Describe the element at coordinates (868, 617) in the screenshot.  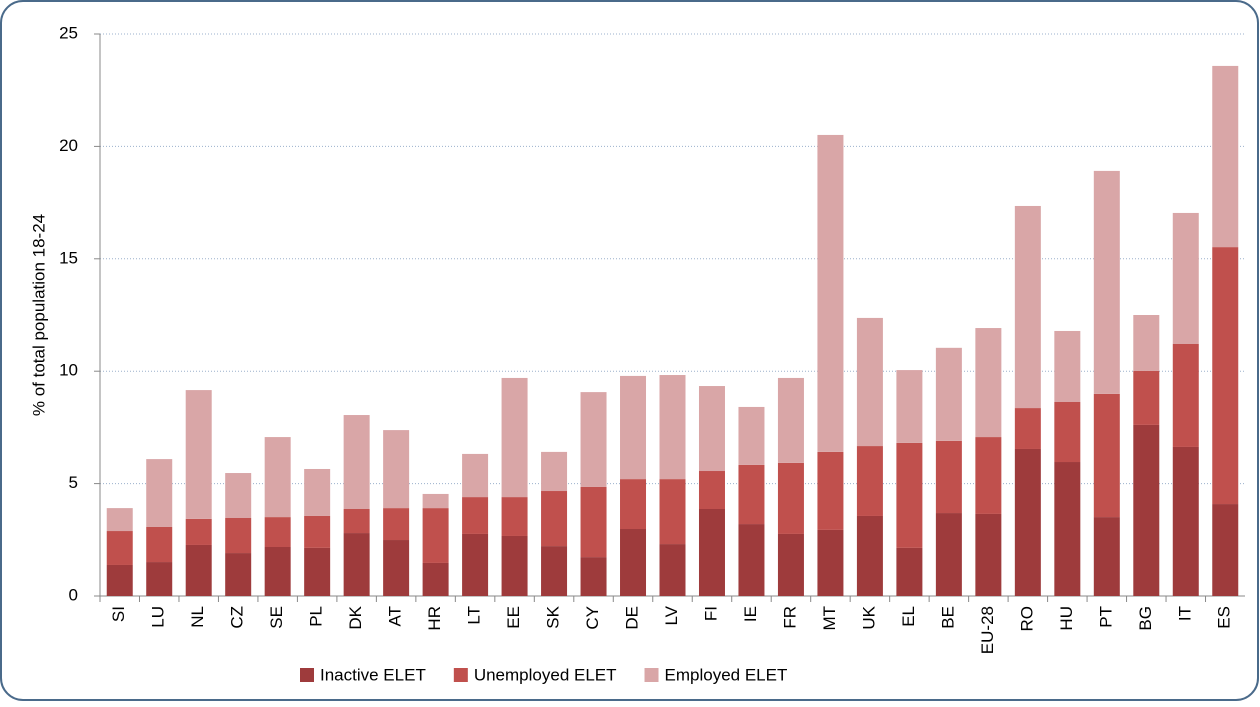
I see `x-tick-label: UK` at that location.